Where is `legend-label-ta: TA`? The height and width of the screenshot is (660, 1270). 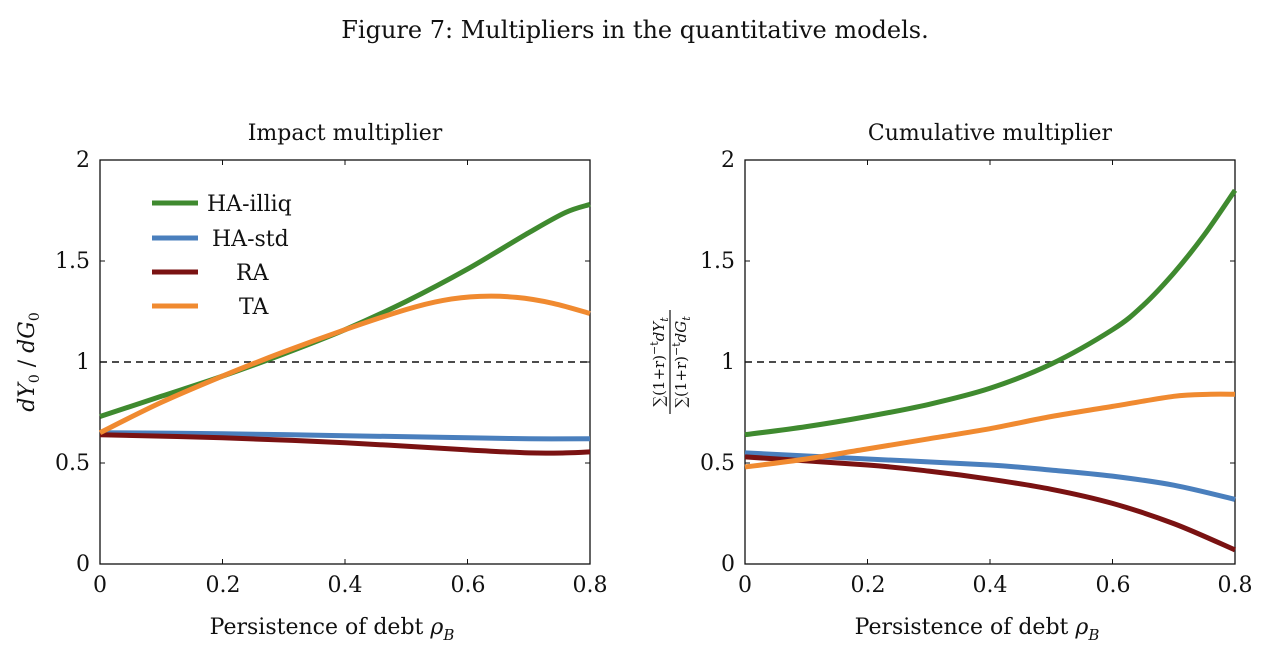 legend-label-ta: TA is located at coordinates (254, 307).